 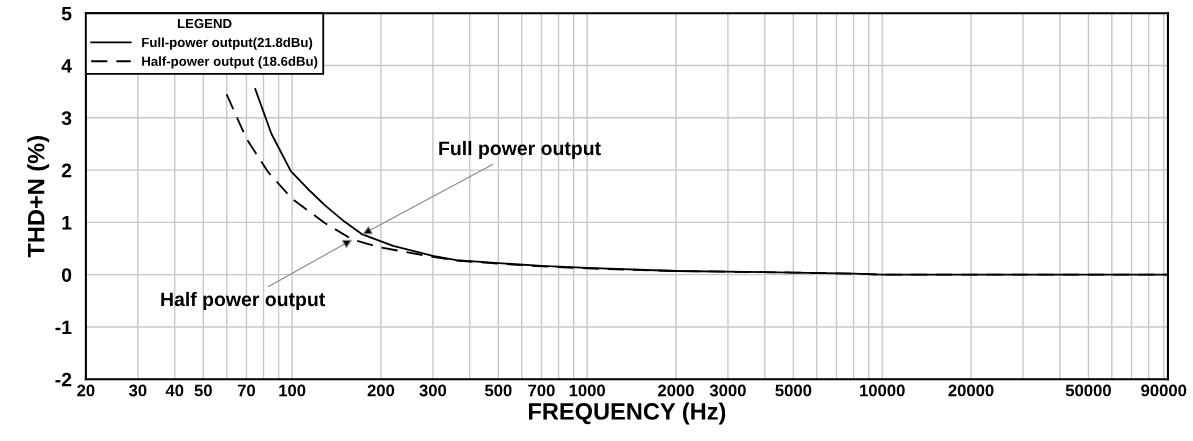 I want to click on y-tick-label: 0, so click(x=66, y=275).